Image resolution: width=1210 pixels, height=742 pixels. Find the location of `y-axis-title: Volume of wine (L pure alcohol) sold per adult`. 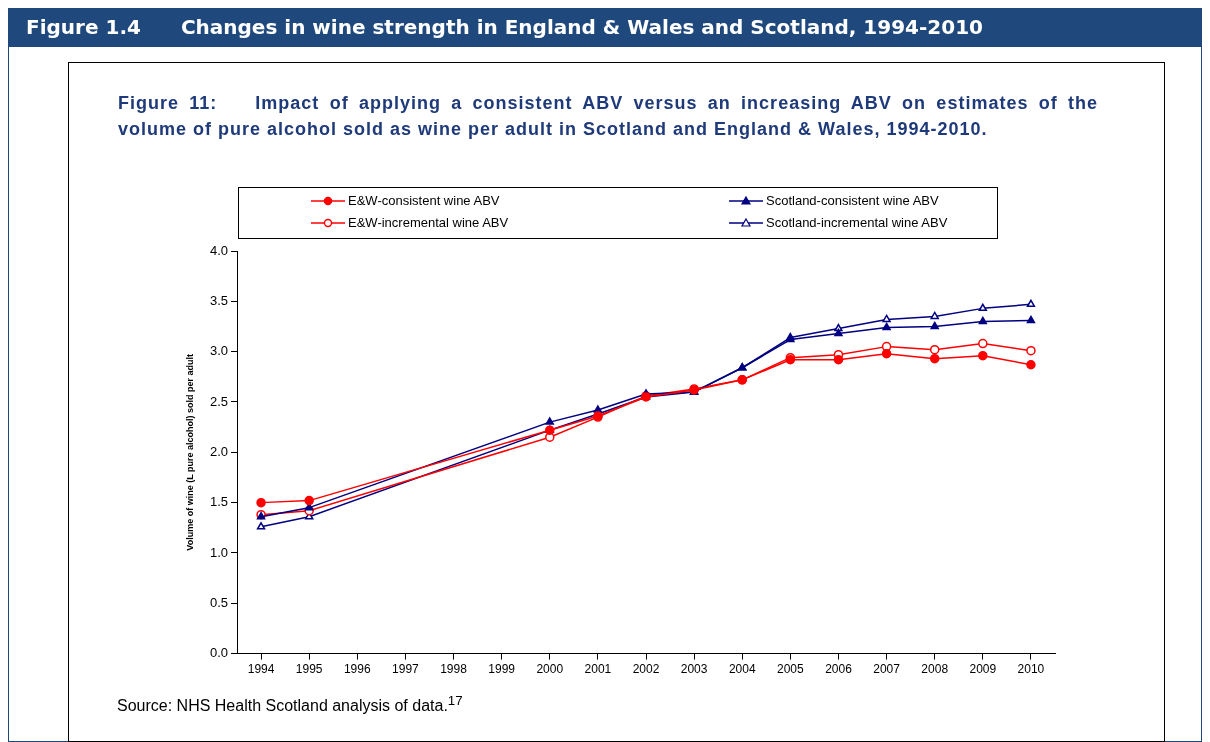

y-axis-title: Volume of wine (L pure alcohol) sold per adult is located at coordinates (189, 452).